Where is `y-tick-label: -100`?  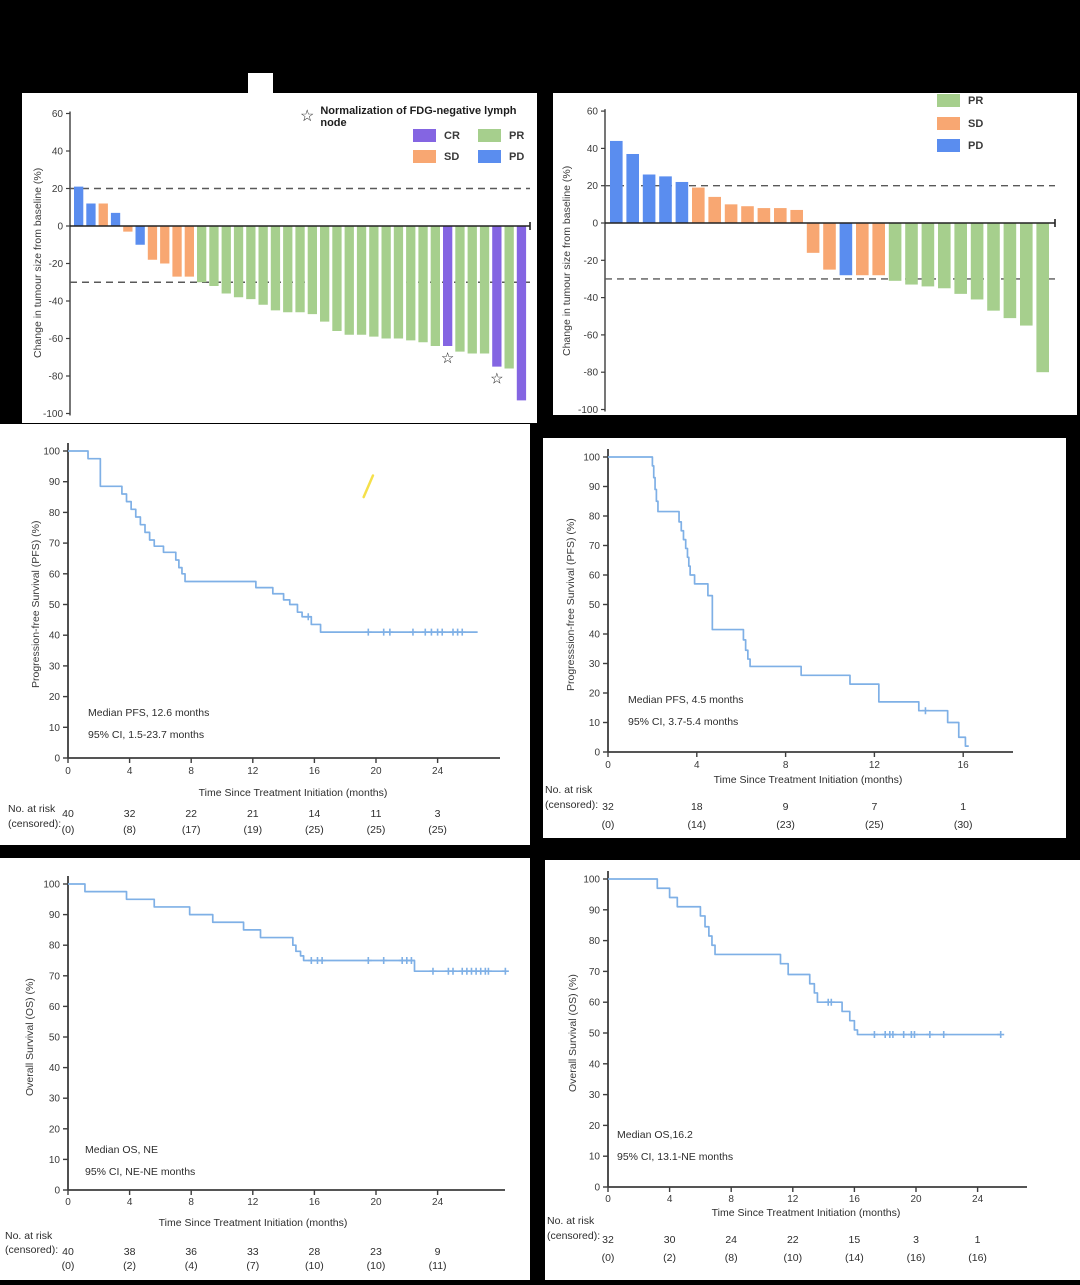
y-tick-label: -100 is located at coordinates (588, 410).